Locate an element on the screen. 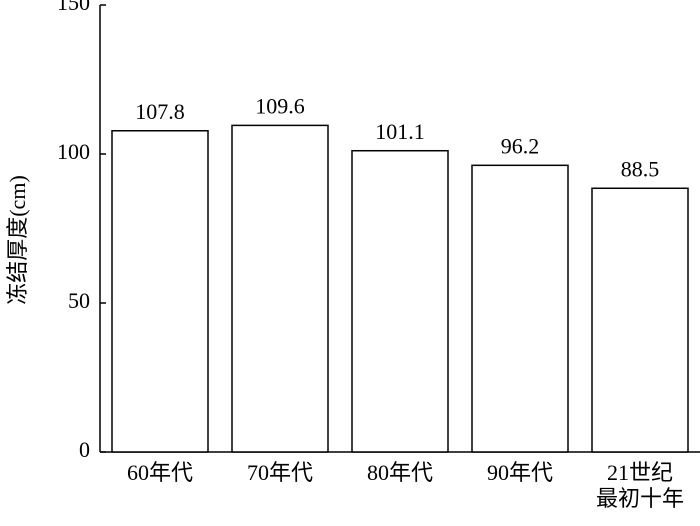  value-label: 96.2 is located at coordinates (520, 145).